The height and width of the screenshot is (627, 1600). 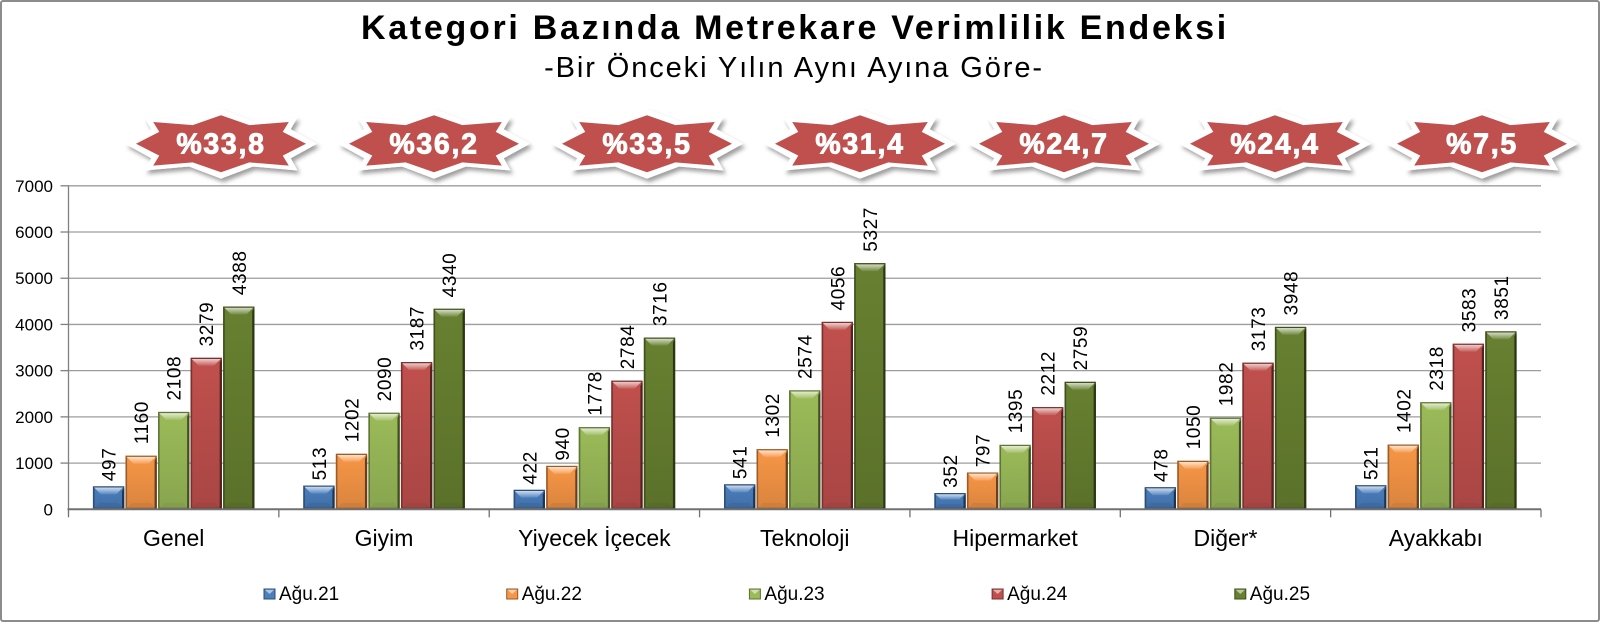 What do you see at coordinates (34, 186) in the screenshot?
I see `svg-text: 7000` at bounding box center [34, 186].